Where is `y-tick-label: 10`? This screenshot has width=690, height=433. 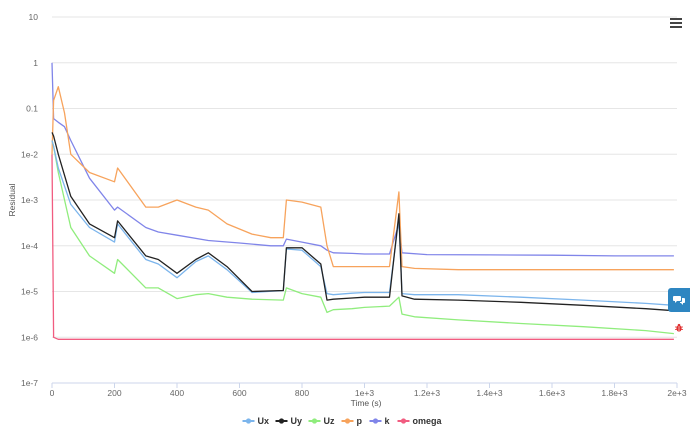
y-tick-label: 10 is located at coordinates (34, 17).